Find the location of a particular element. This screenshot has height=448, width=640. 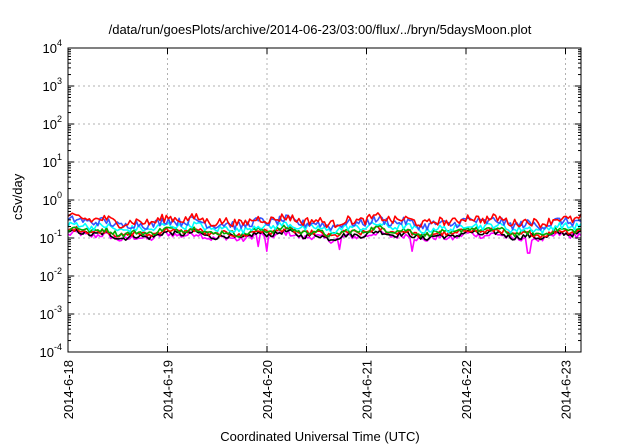

y-tick-label: 10⁴ is located at coordinates (52, 47).